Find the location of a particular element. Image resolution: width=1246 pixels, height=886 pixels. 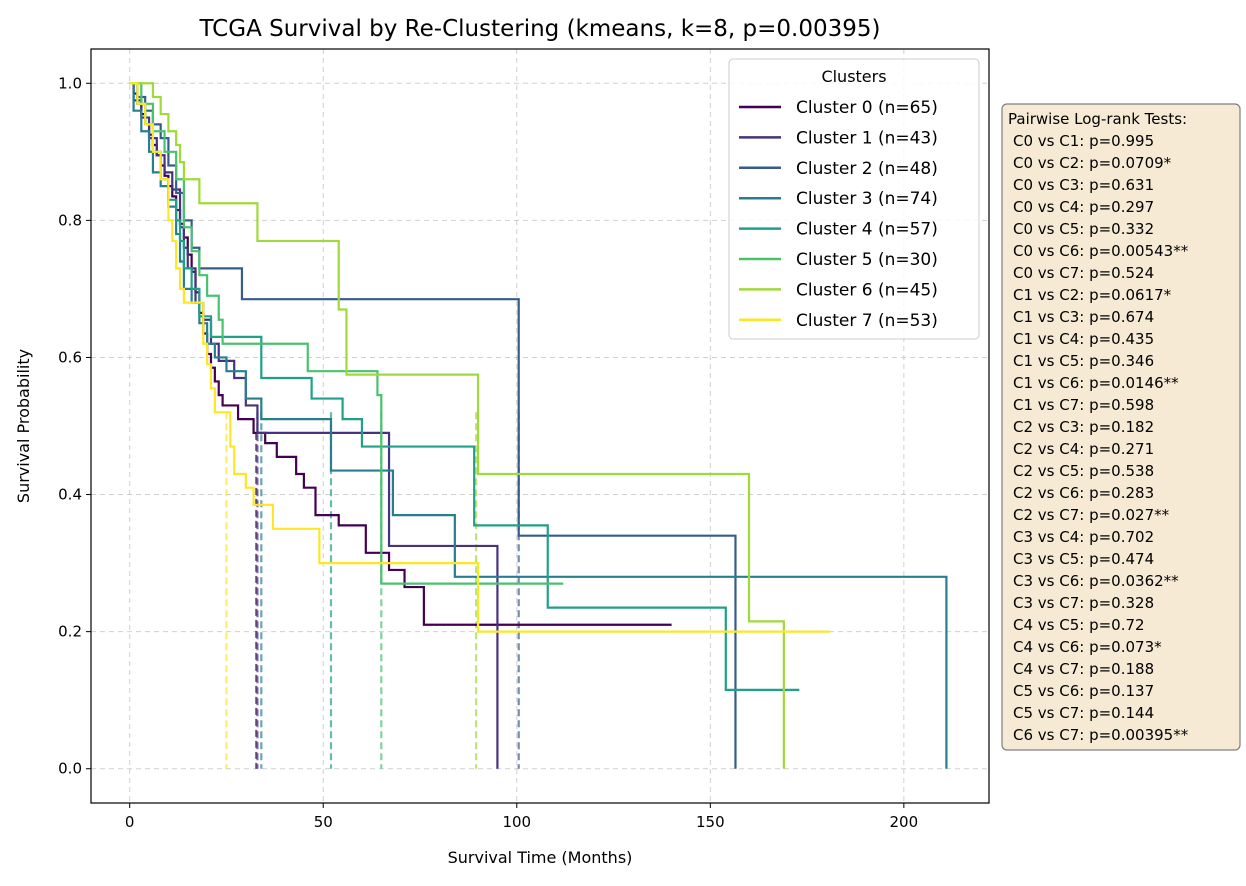

legend-label-0: Cluster 0 (n=65) is located at coordinates (867, 108).